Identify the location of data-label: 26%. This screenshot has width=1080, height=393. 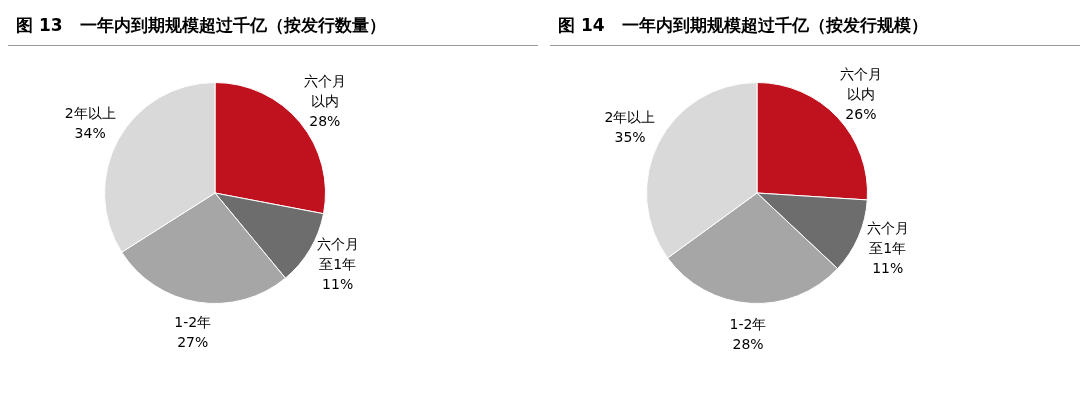
(861, 114).